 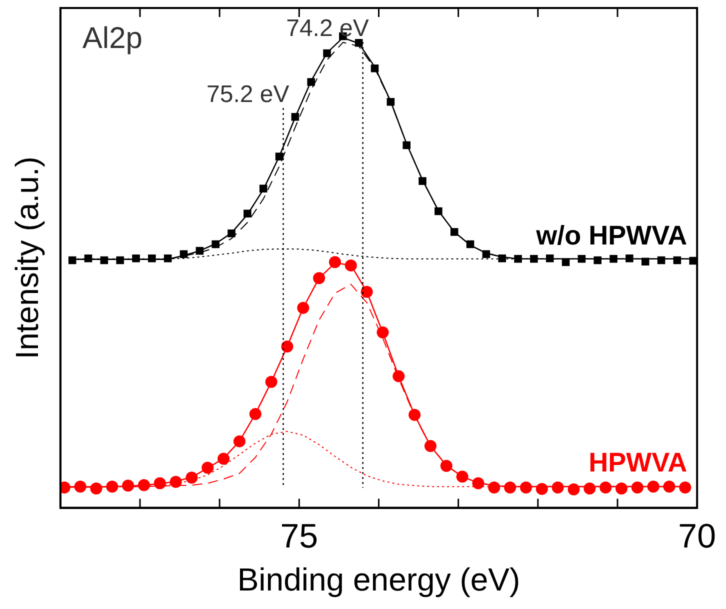 What do you see at coordinates (248, 94) in the screenshot?
I see `ref-line-label: 75.2 eV` at bounding box center [248, 94].